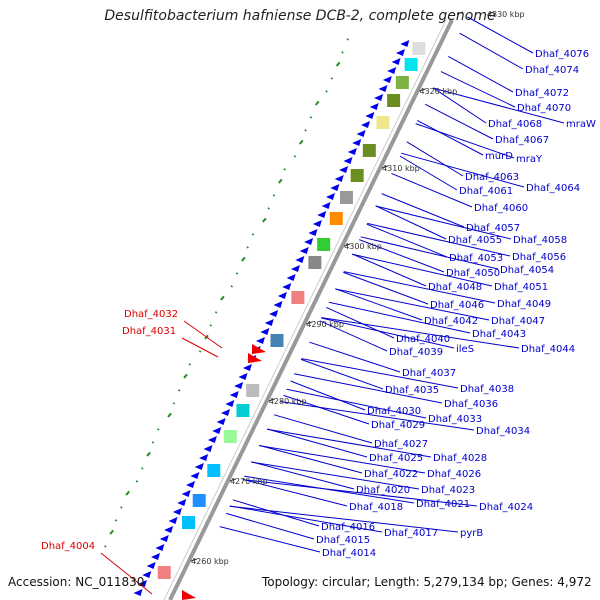  Describe the element at coordinates (451, 321) in the screenshot. I see `gene-label: Dhaf_4042` at that location.